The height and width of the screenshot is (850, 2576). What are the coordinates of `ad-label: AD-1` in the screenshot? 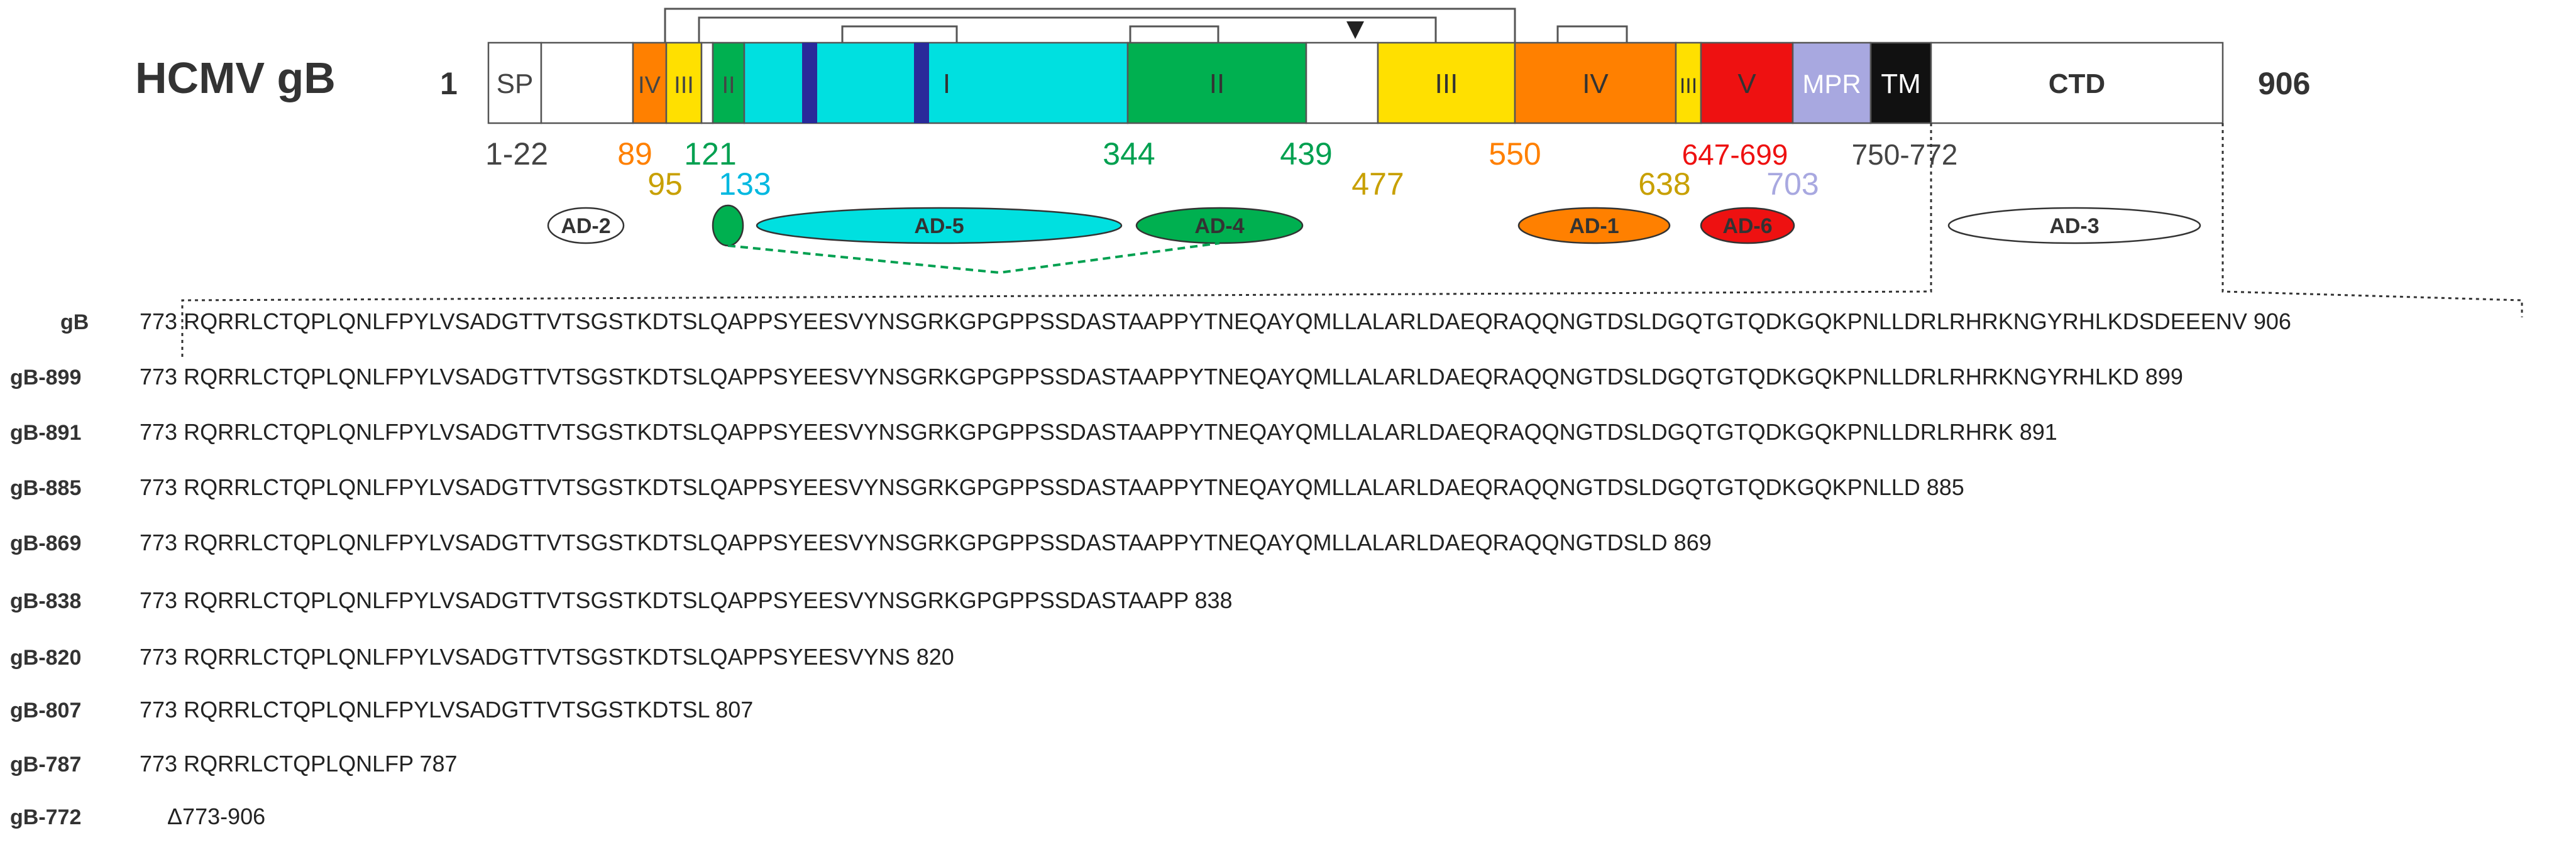 It's located at (1594, 226).